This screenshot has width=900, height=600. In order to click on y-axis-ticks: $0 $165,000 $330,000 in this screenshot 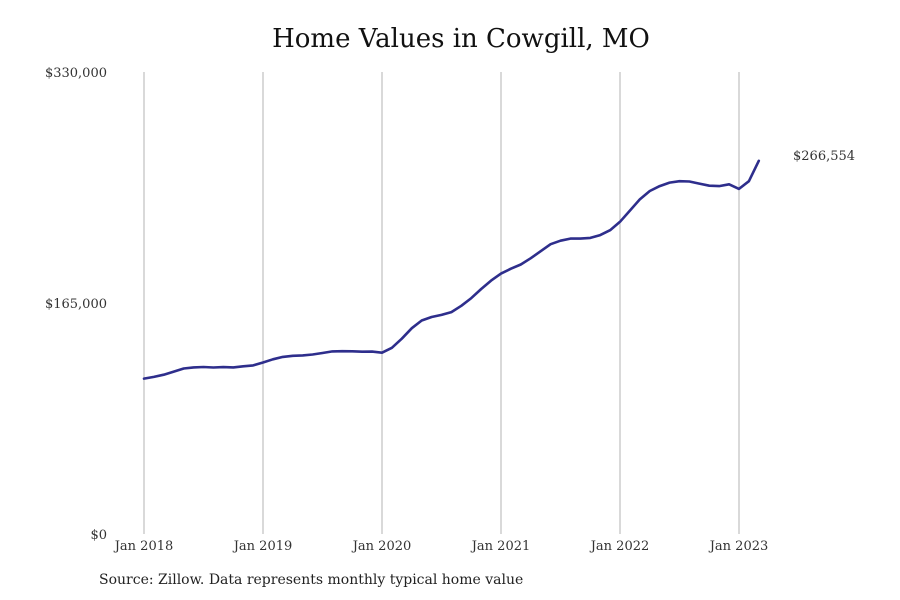, I will do `click(76, 304)`.